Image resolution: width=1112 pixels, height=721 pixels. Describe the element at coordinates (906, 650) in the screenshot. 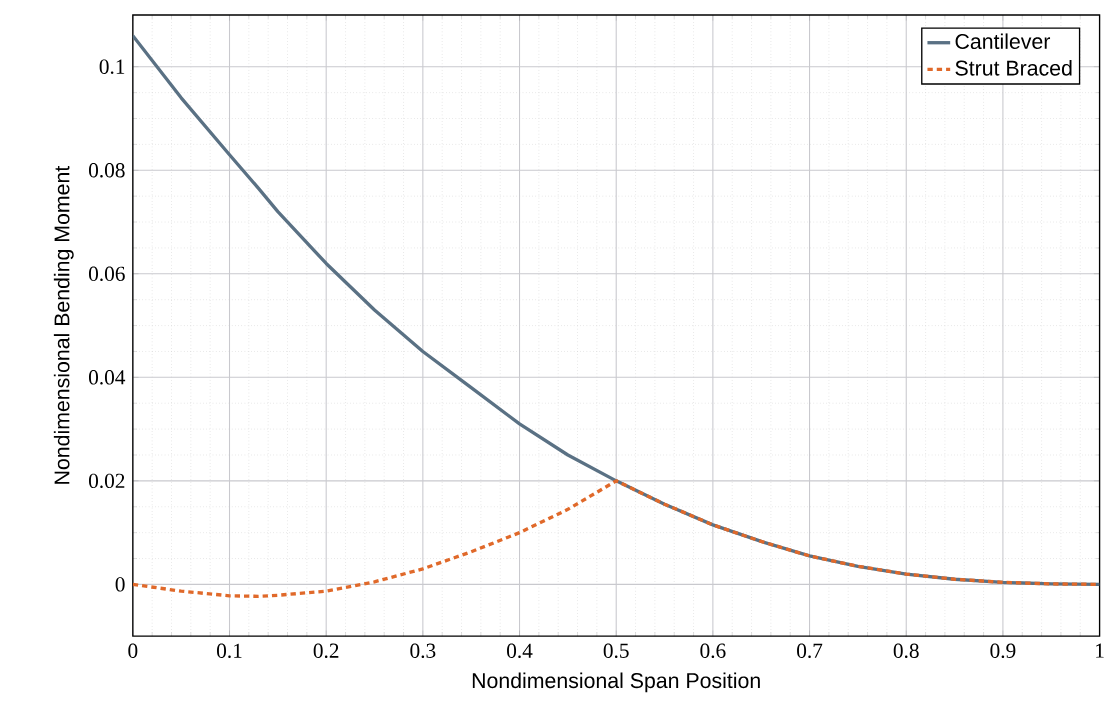

I see `x-tick-label: 0.8` at that location.